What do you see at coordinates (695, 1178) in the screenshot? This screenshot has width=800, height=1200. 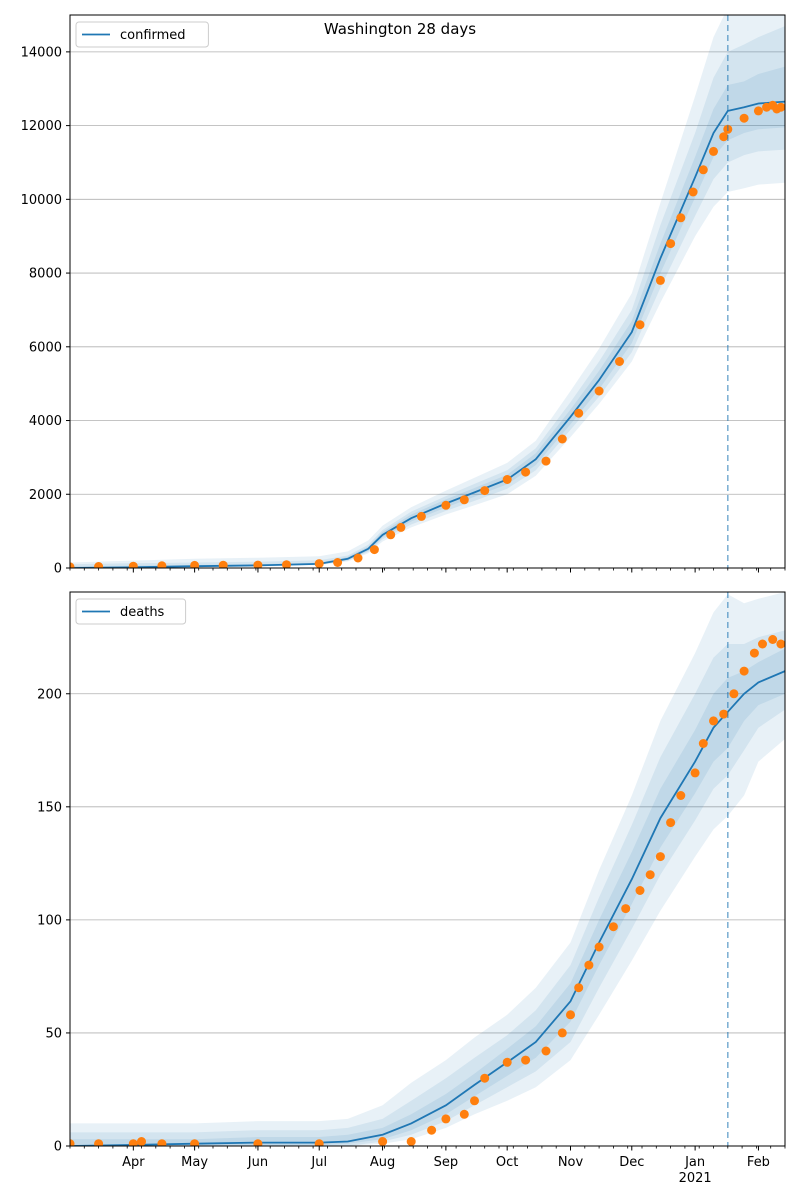 I see `x-tick-sublabel: 2021` at bounding box center [695, 1178].